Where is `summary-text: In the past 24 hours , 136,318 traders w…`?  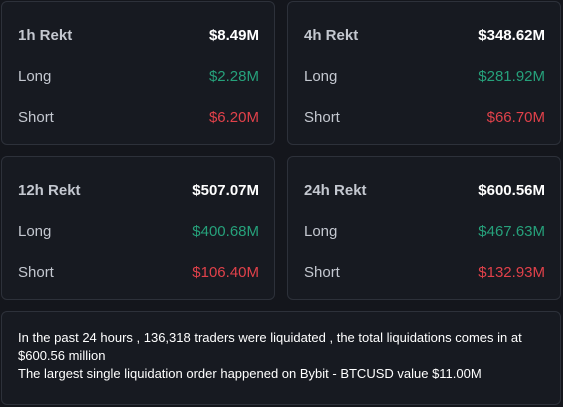 summary-text: In the past 24 hours , 136,318 traders w… is located at coordinates (270, 346).